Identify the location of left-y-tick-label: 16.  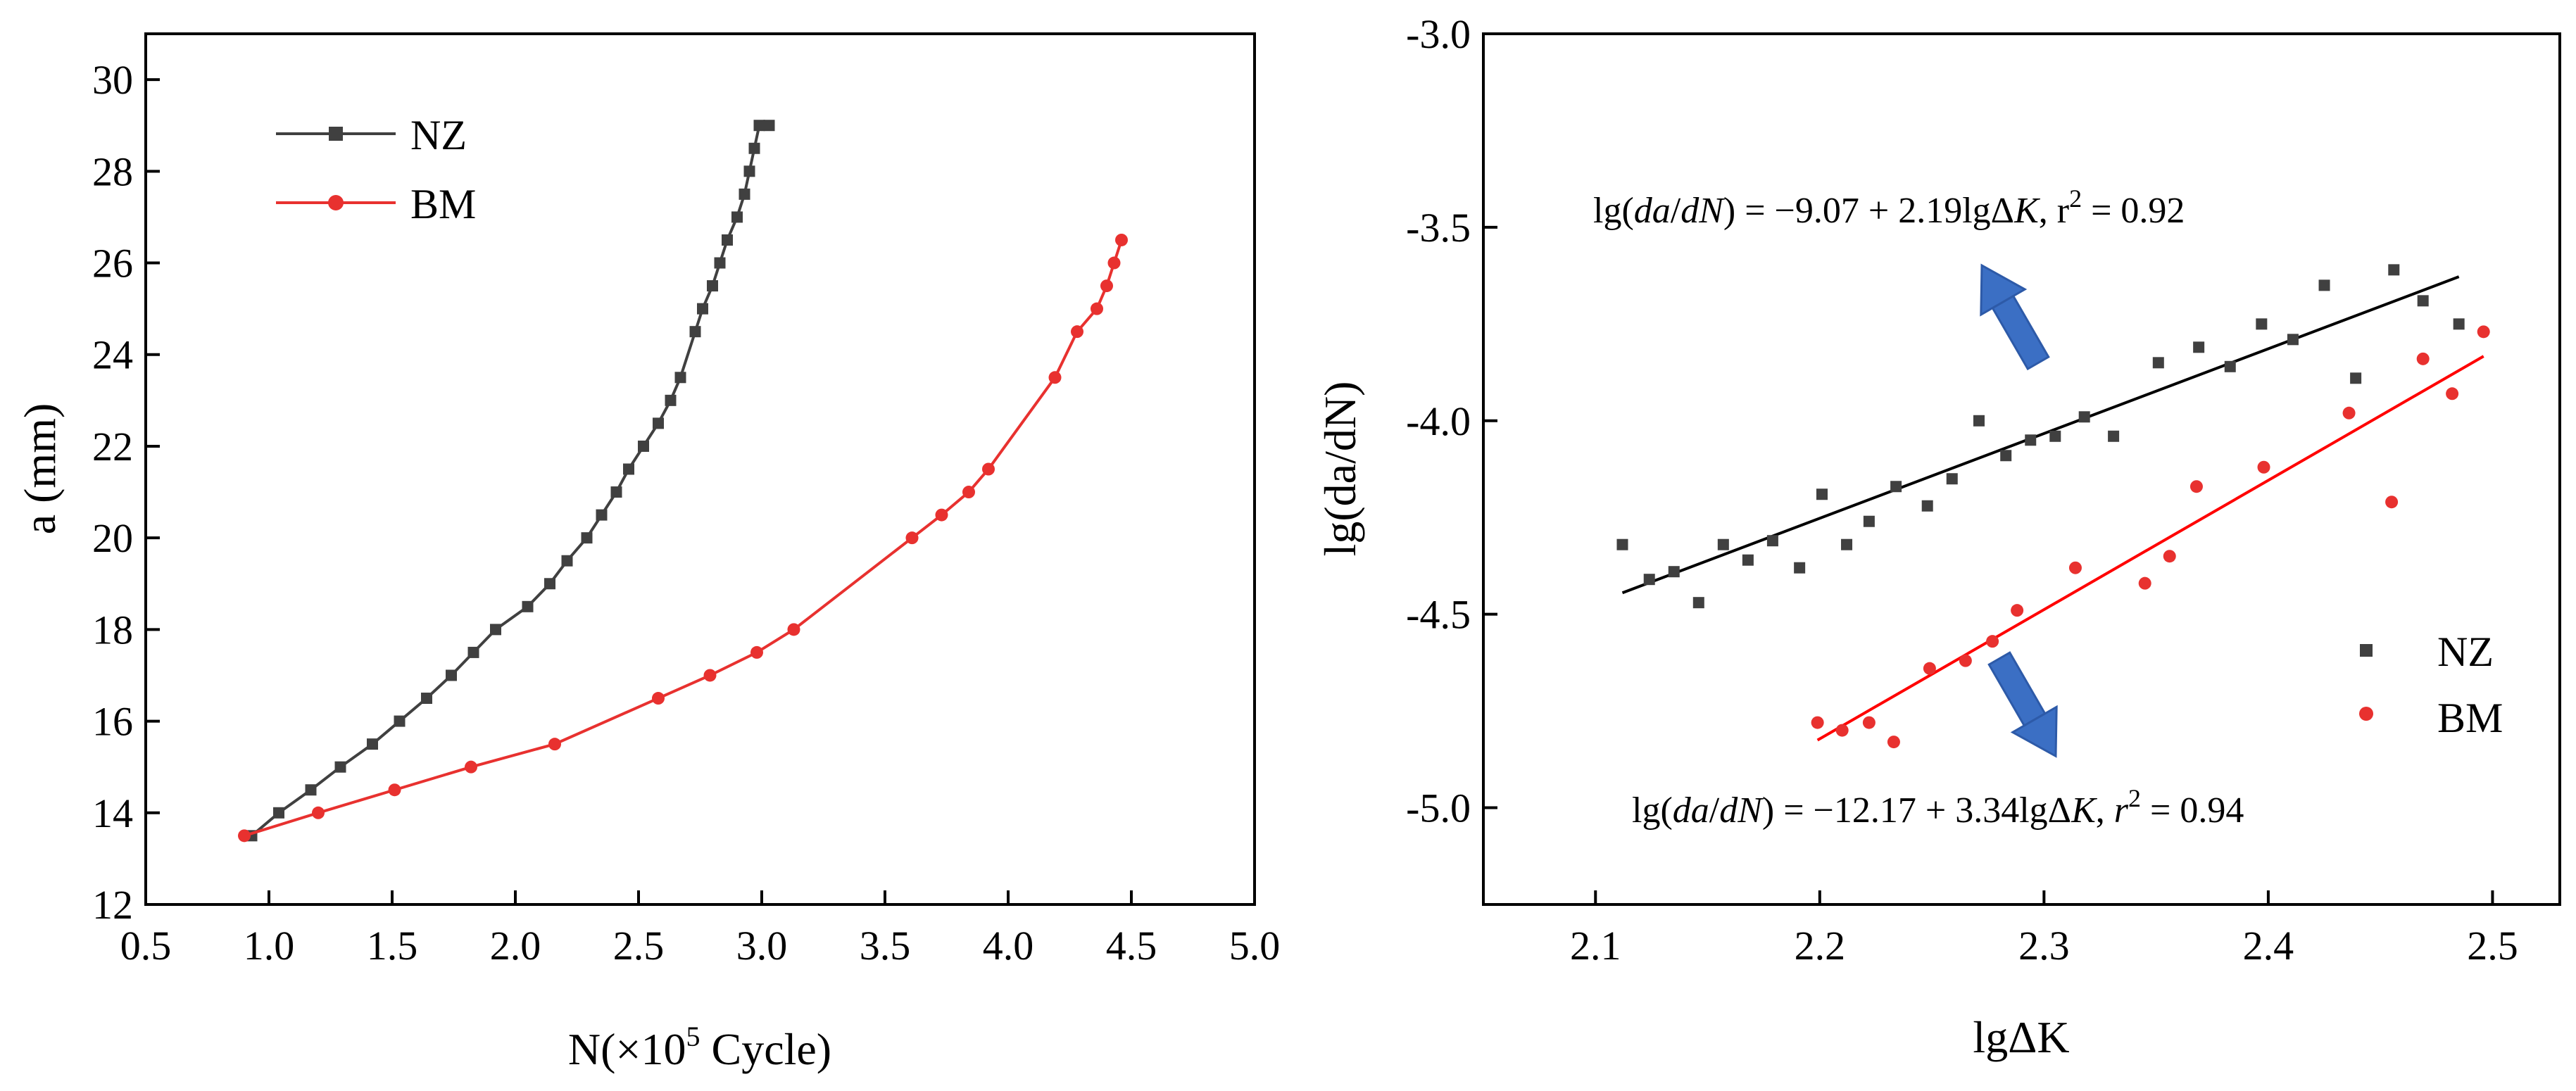
(112, 722).